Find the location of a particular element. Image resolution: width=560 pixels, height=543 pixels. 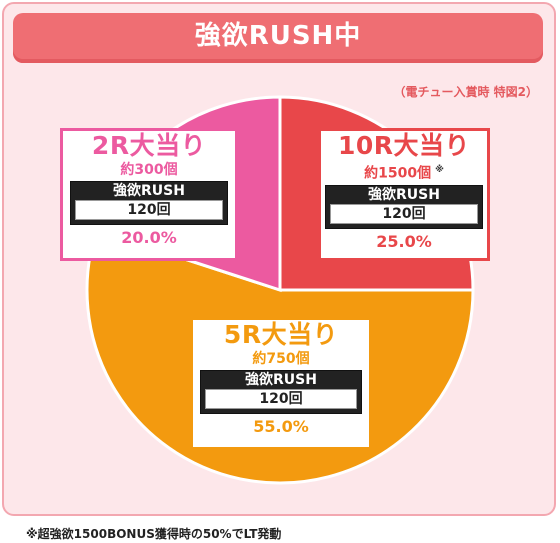

rush-name-5r: 強欲RUSH is located at coordinates (281, 380).